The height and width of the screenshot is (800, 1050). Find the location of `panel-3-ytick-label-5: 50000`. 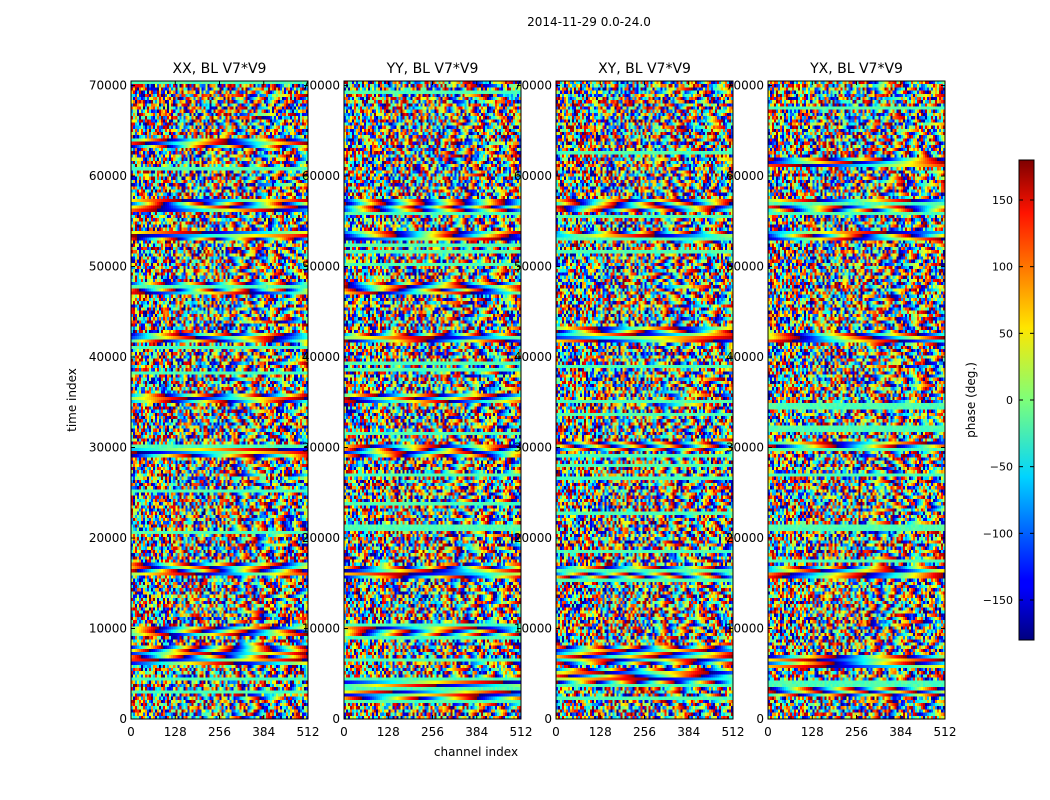

panel-3-ytick-label-5: 50000 is located at coordinates (745, 267).